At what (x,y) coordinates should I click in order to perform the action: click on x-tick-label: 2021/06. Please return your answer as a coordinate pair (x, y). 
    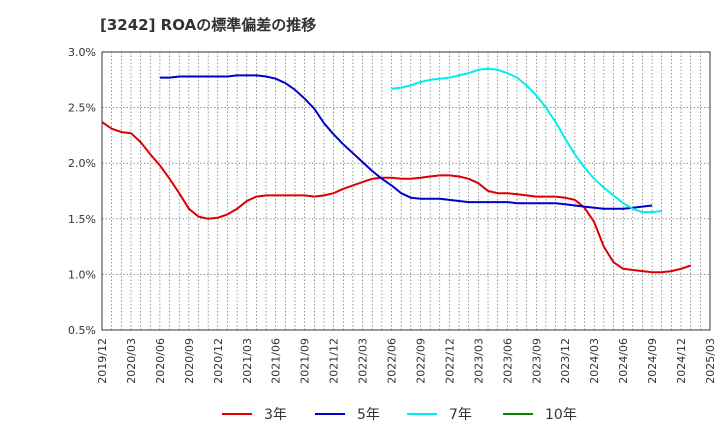
    Looking at the image, I should click on (276, 361).